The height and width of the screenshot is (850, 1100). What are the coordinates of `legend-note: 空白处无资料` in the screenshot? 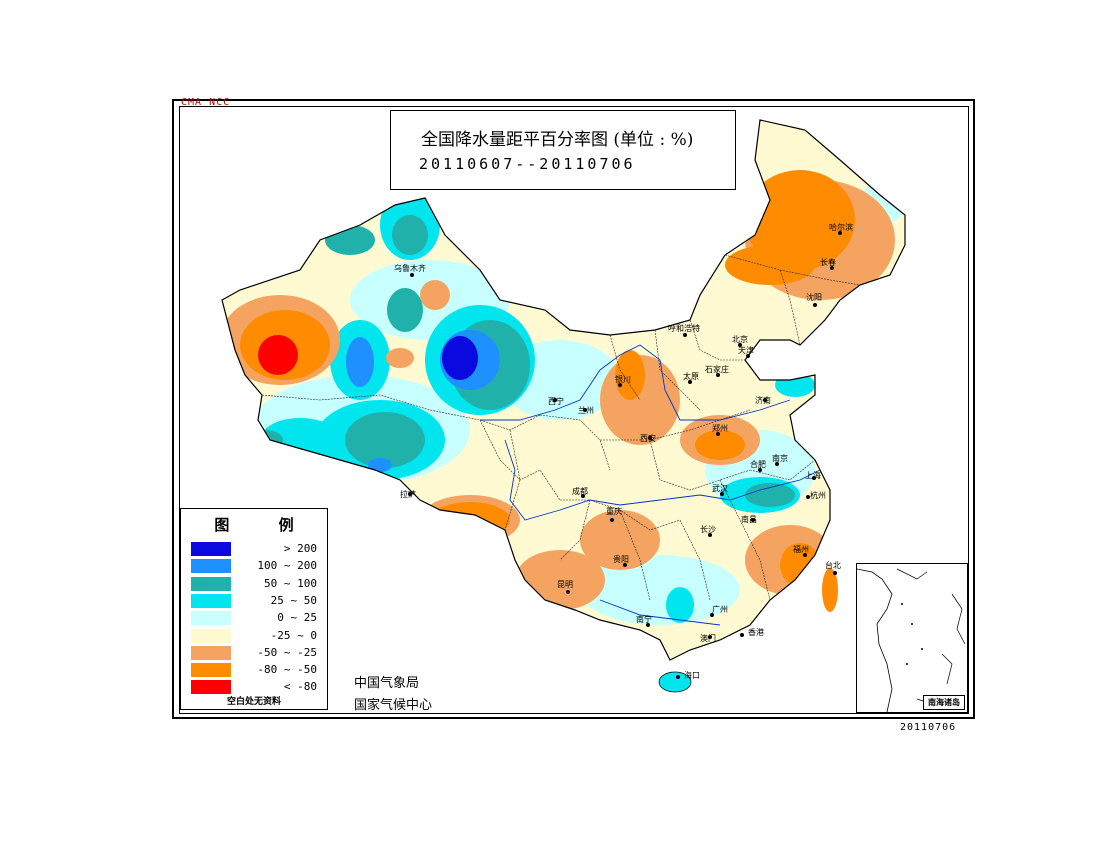 It's located at (253, 702).